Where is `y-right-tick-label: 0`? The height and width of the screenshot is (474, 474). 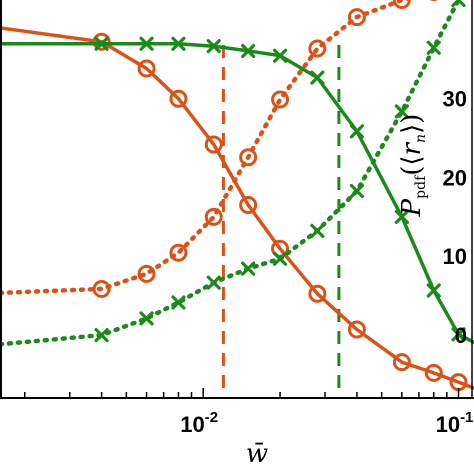 y-right-tick-label: 0 is located at coordinates (461, 335).